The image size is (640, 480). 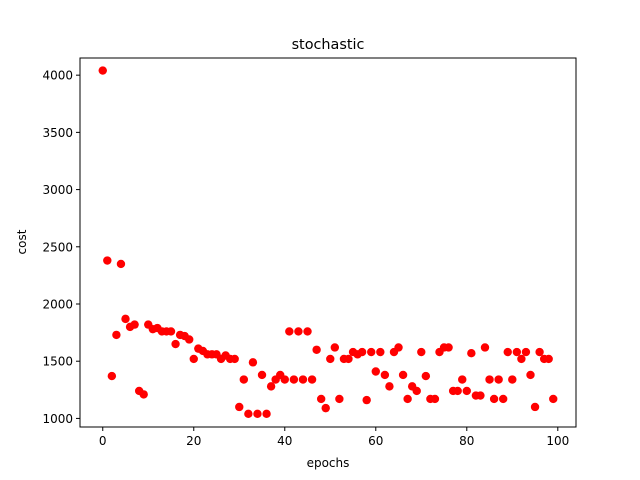 I want to click on x-axis-label: epochs, so click(x=328, y=463).